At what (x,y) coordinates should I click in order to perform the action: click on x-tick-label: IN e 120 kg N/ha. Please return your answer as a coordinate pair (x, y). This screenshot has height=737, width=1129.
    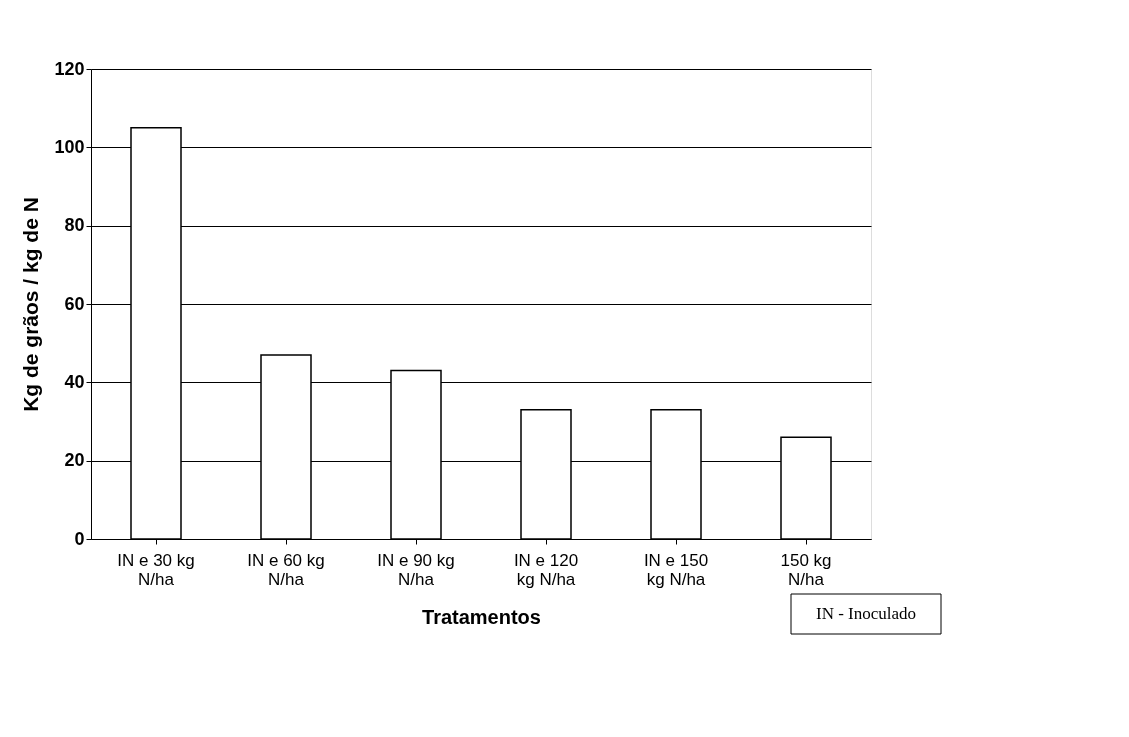
    Looking at the image, I should click on (546, 569).